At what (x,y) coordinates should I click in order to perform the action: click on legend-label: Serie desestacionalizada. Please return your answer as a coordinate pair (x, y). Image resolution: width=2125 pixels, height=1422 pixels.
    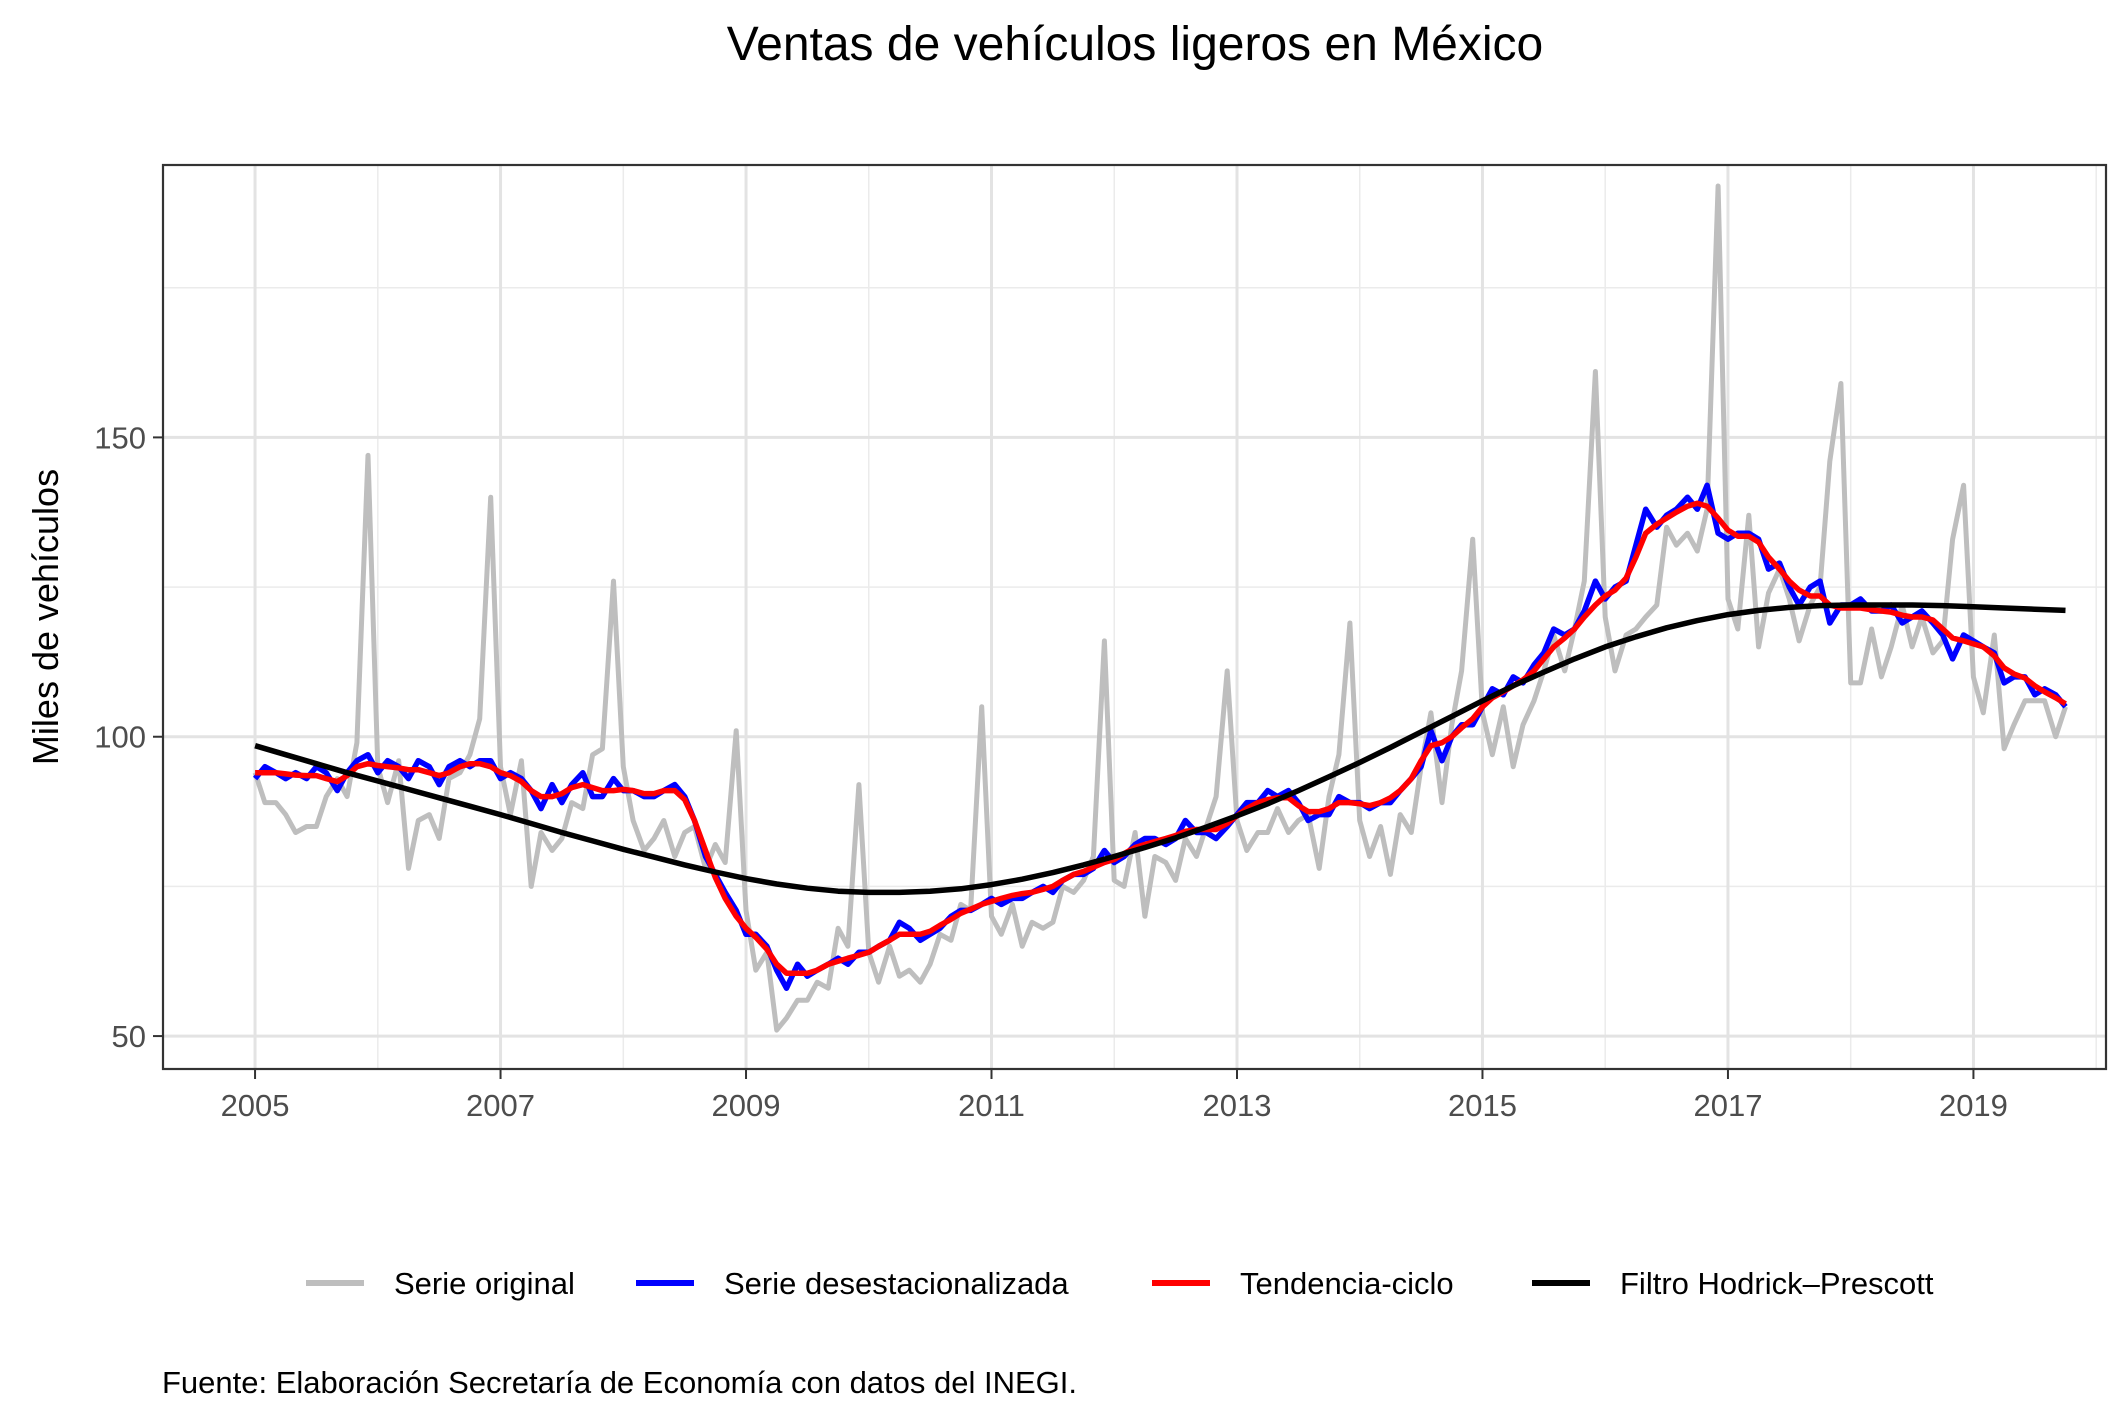
    Looking at the image, I should click on (896, 1283).